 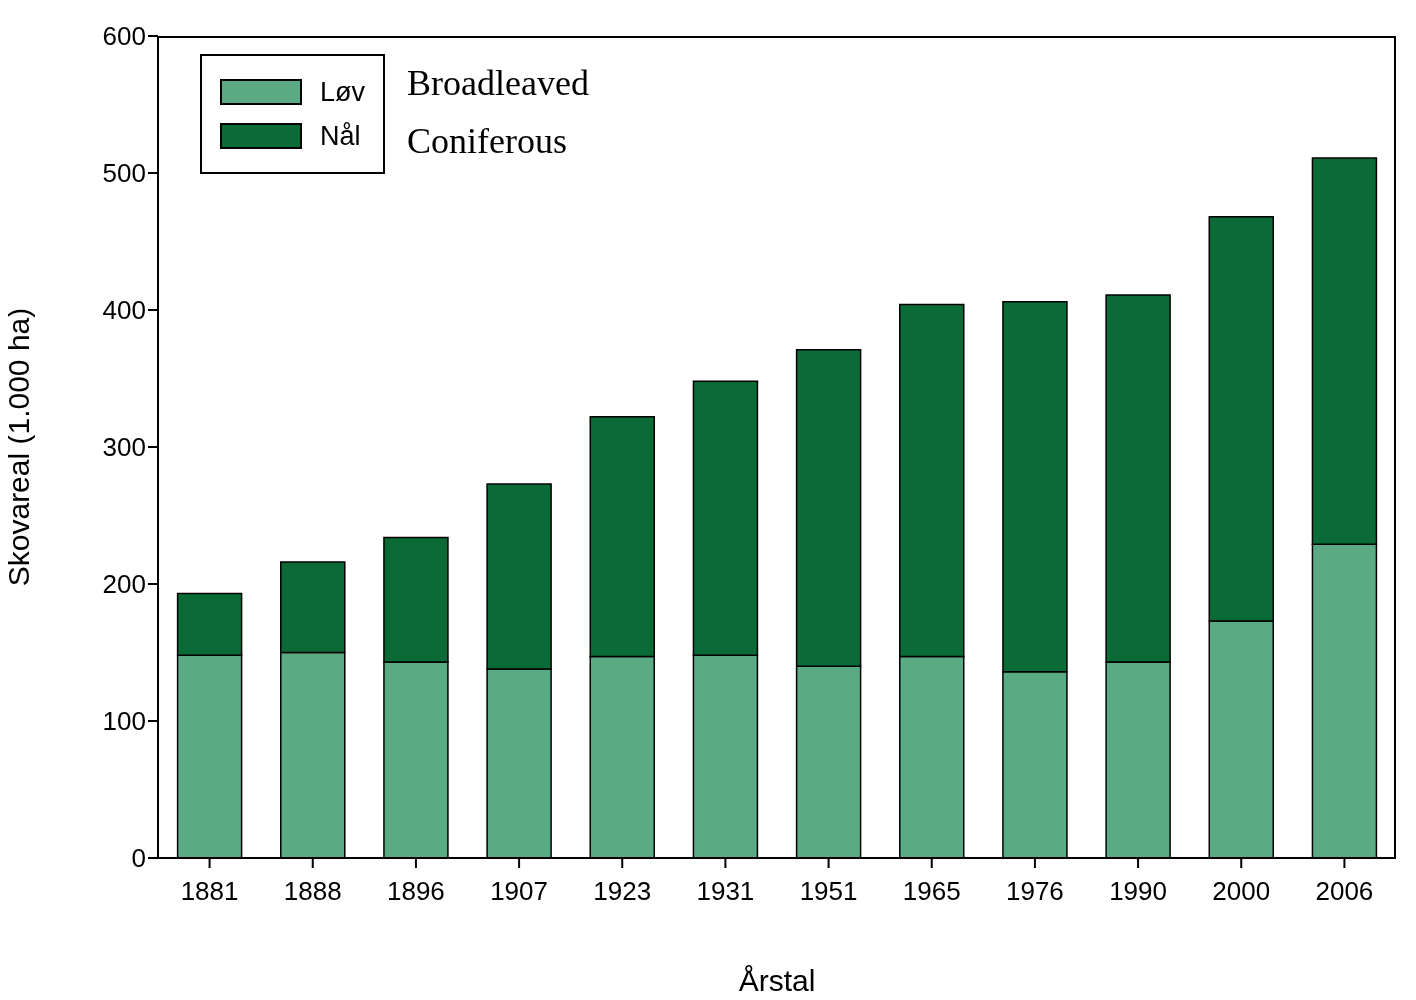 What do you see at coordinates (124, 584) in the screenshot?
I see `y-tick-label: 200` at bounding box center [124, 584].